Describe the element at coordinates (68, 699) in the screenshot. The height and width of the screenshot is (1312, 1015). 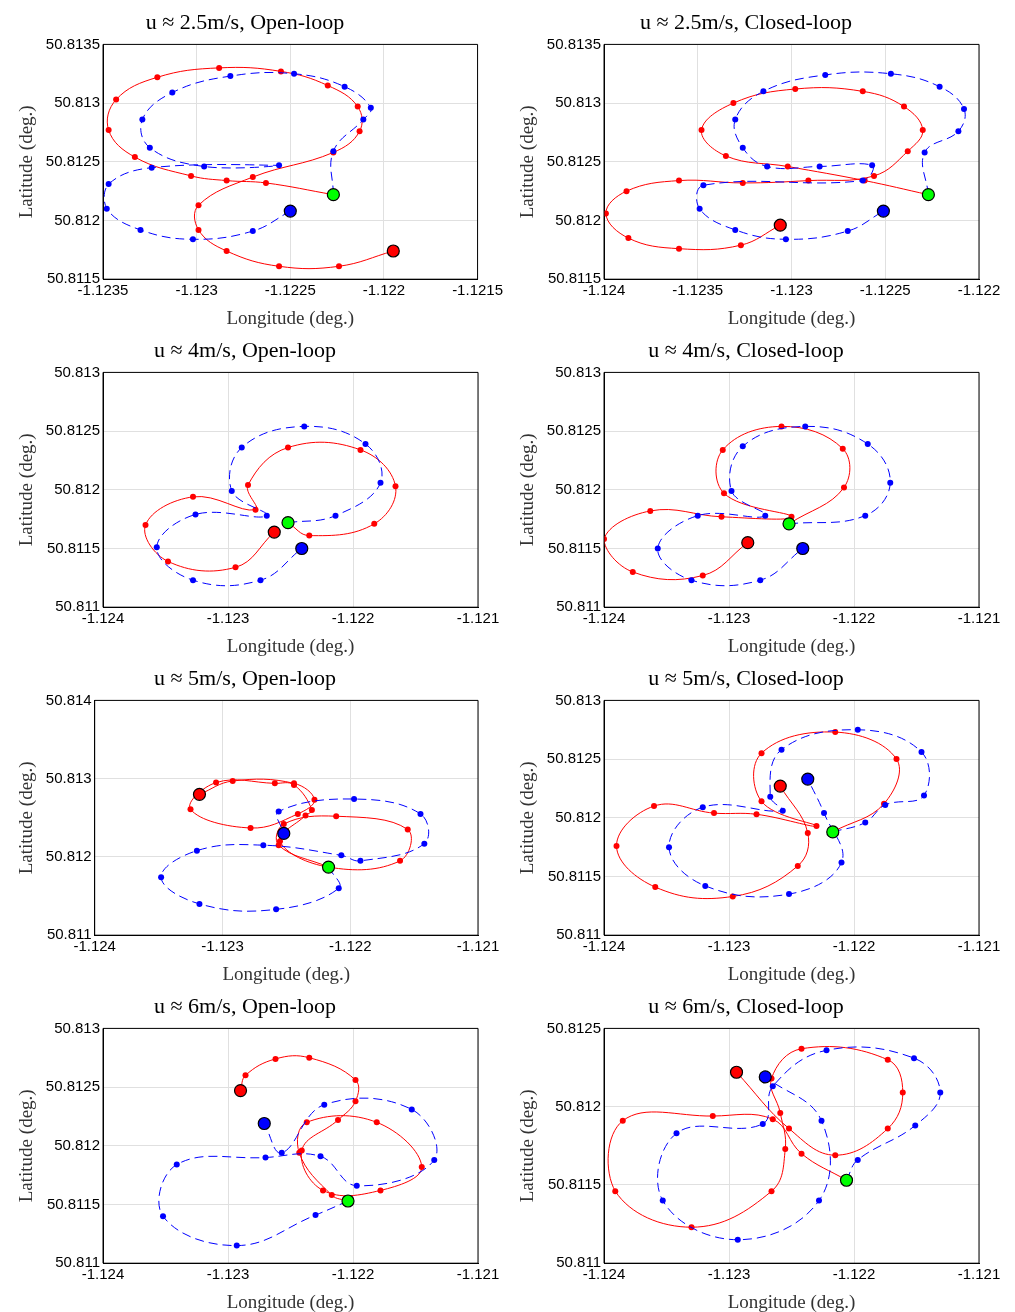
I see `y-tick-label: 50.814` at that location.